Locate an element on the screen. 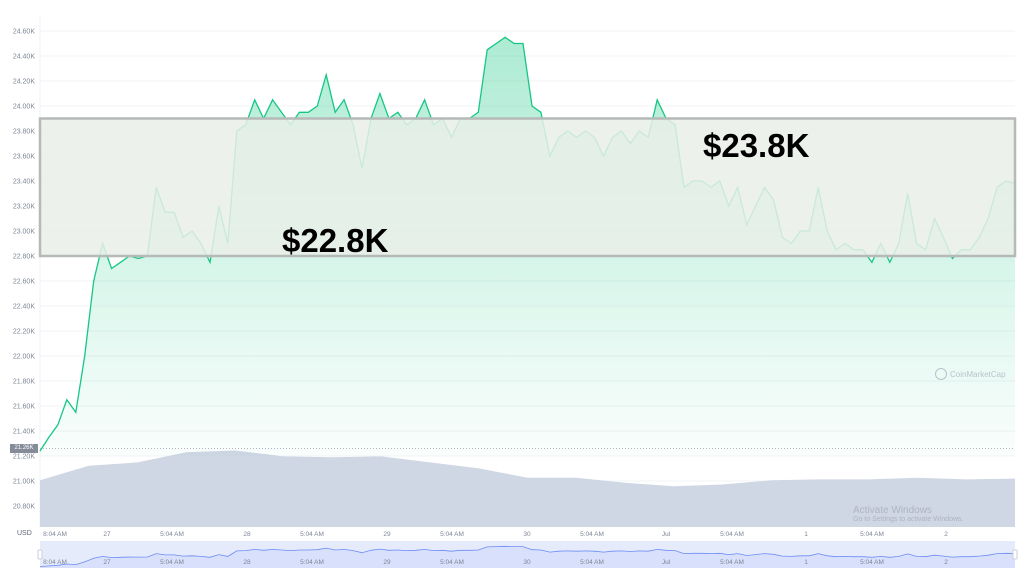 The width and height of the screenshot is (1024, 576). x-tick-label: 1 is located at coordinates (806, 534).